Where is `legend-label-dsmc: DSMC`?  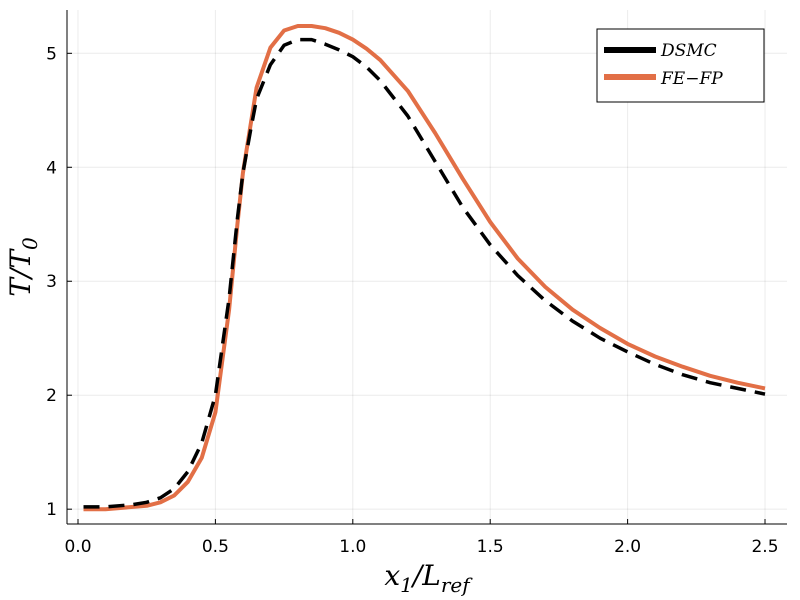 legend-label-dsmc: DSMC is located at coordinates (688, 51).